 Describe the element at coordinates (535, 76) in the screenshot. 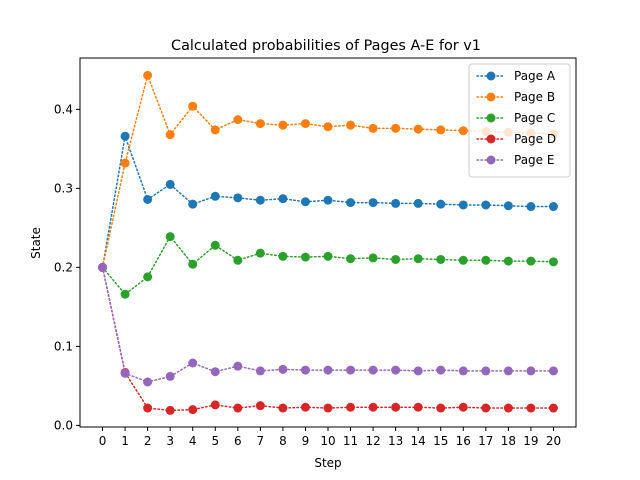

I see `legend-label-page-a: Page A` at that location.